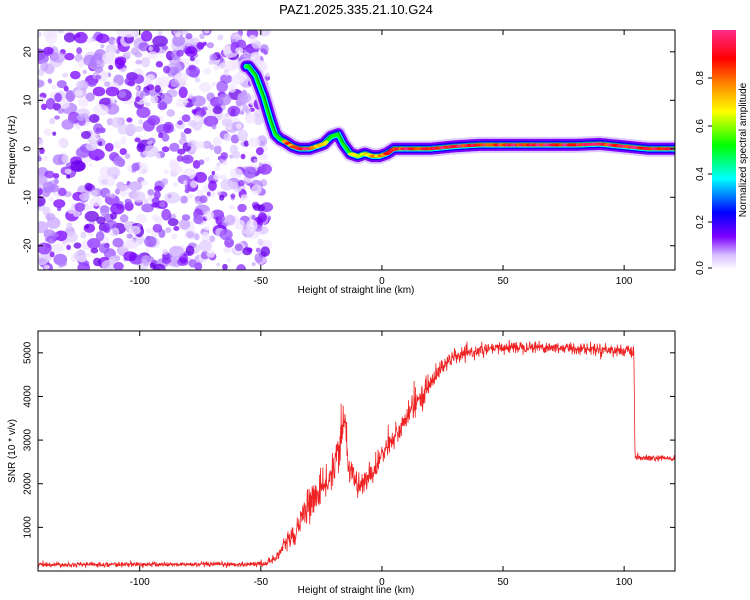 Image resolution: width=750 pixels, height=600 pixels. Describe the element at coordinates (456, 111) in the screenshot. I see `spectrogram-ridge` at that location.